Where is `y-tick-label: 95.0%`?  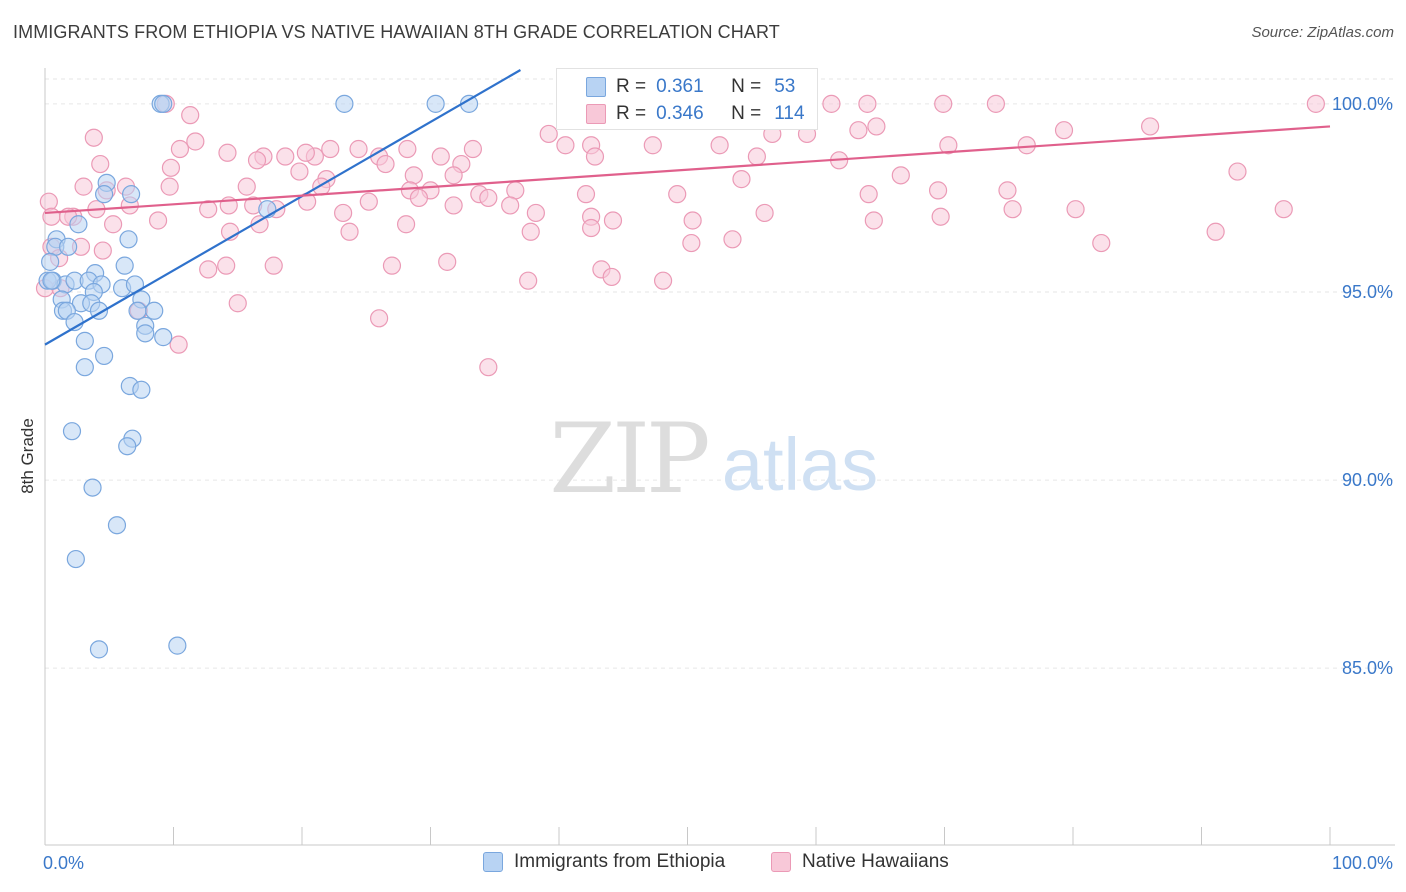
y-tick-label: 95.0% is located at coordinates (1367, 292).